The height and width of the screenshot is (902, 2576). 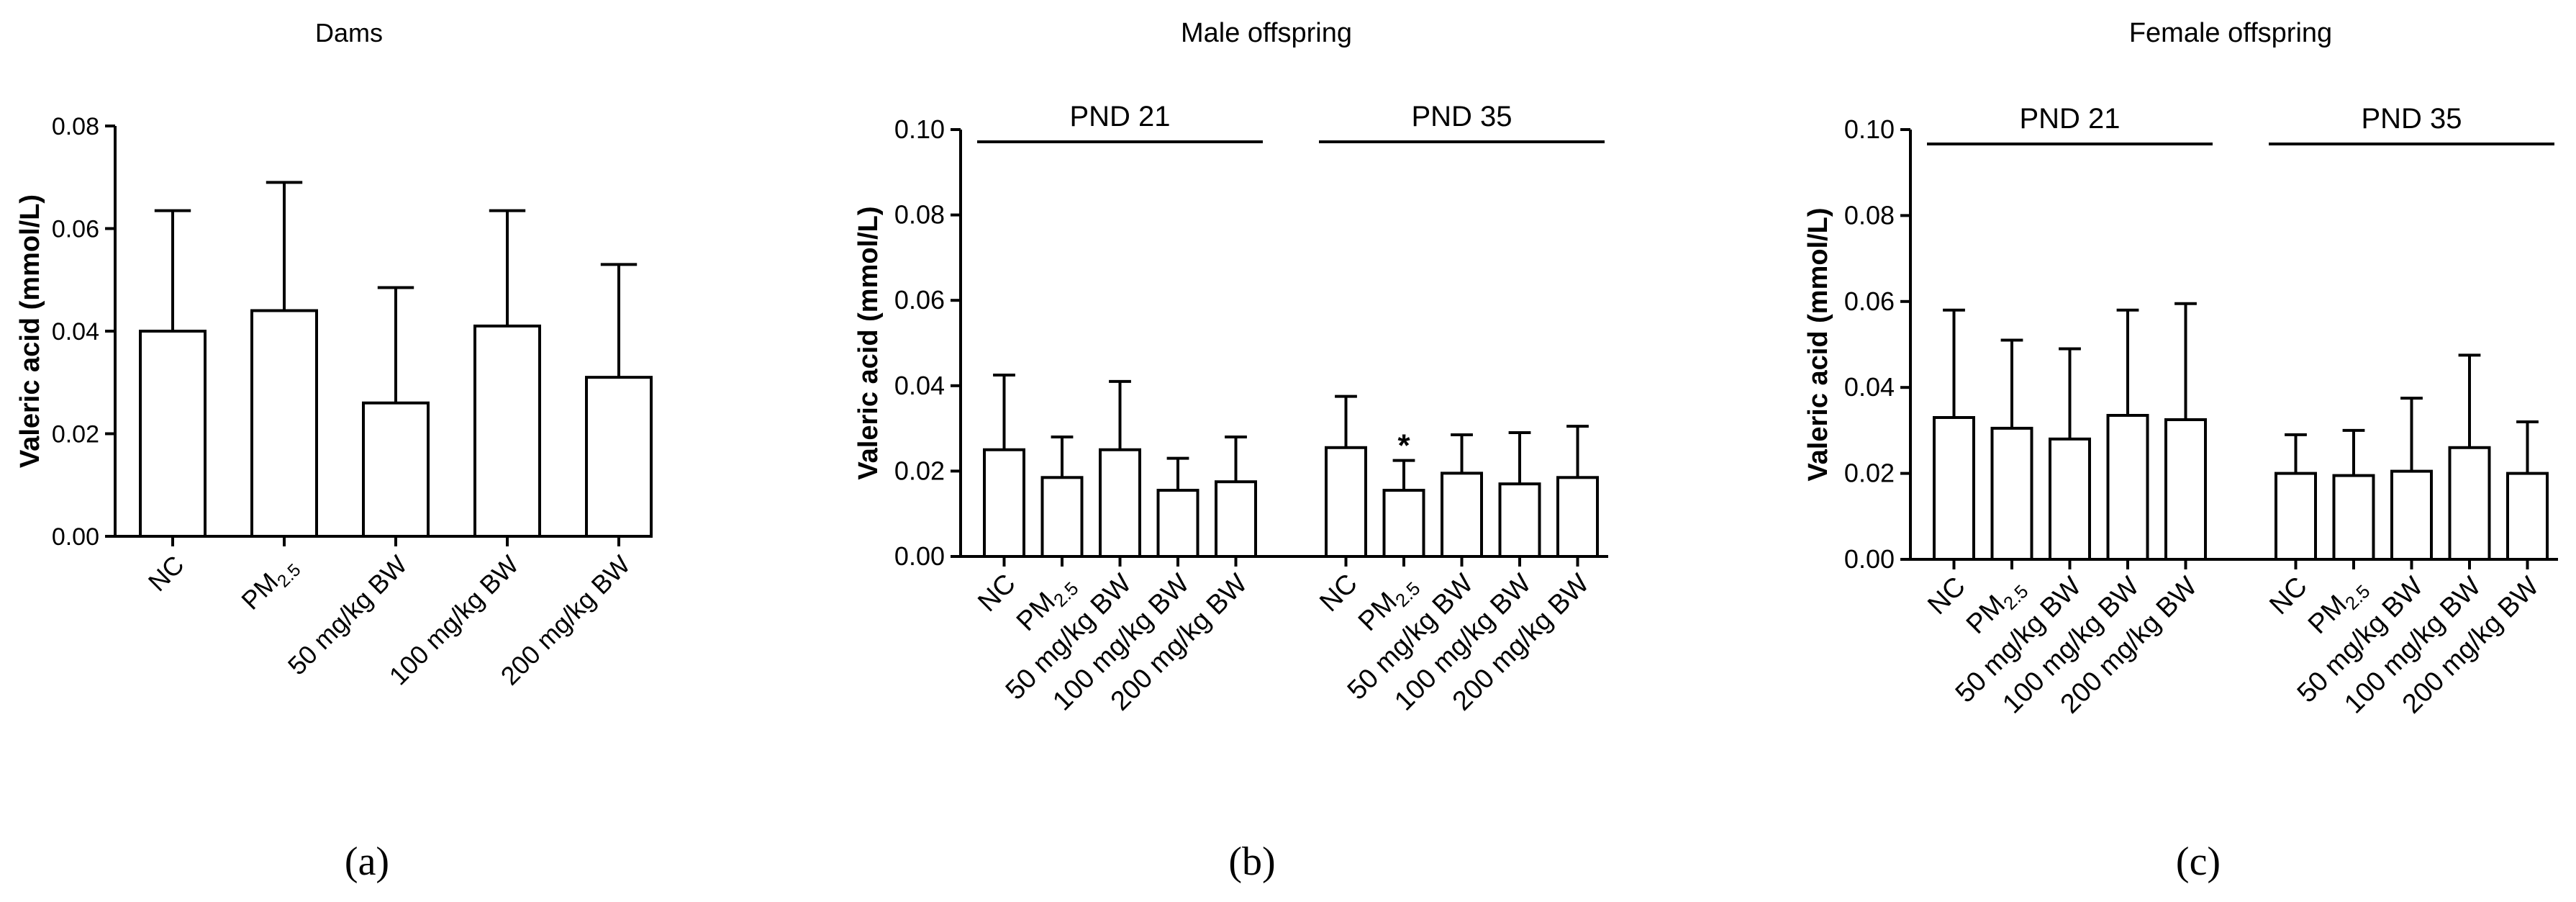 I want to click on panel-label: (a), so click(x=367, y=861).